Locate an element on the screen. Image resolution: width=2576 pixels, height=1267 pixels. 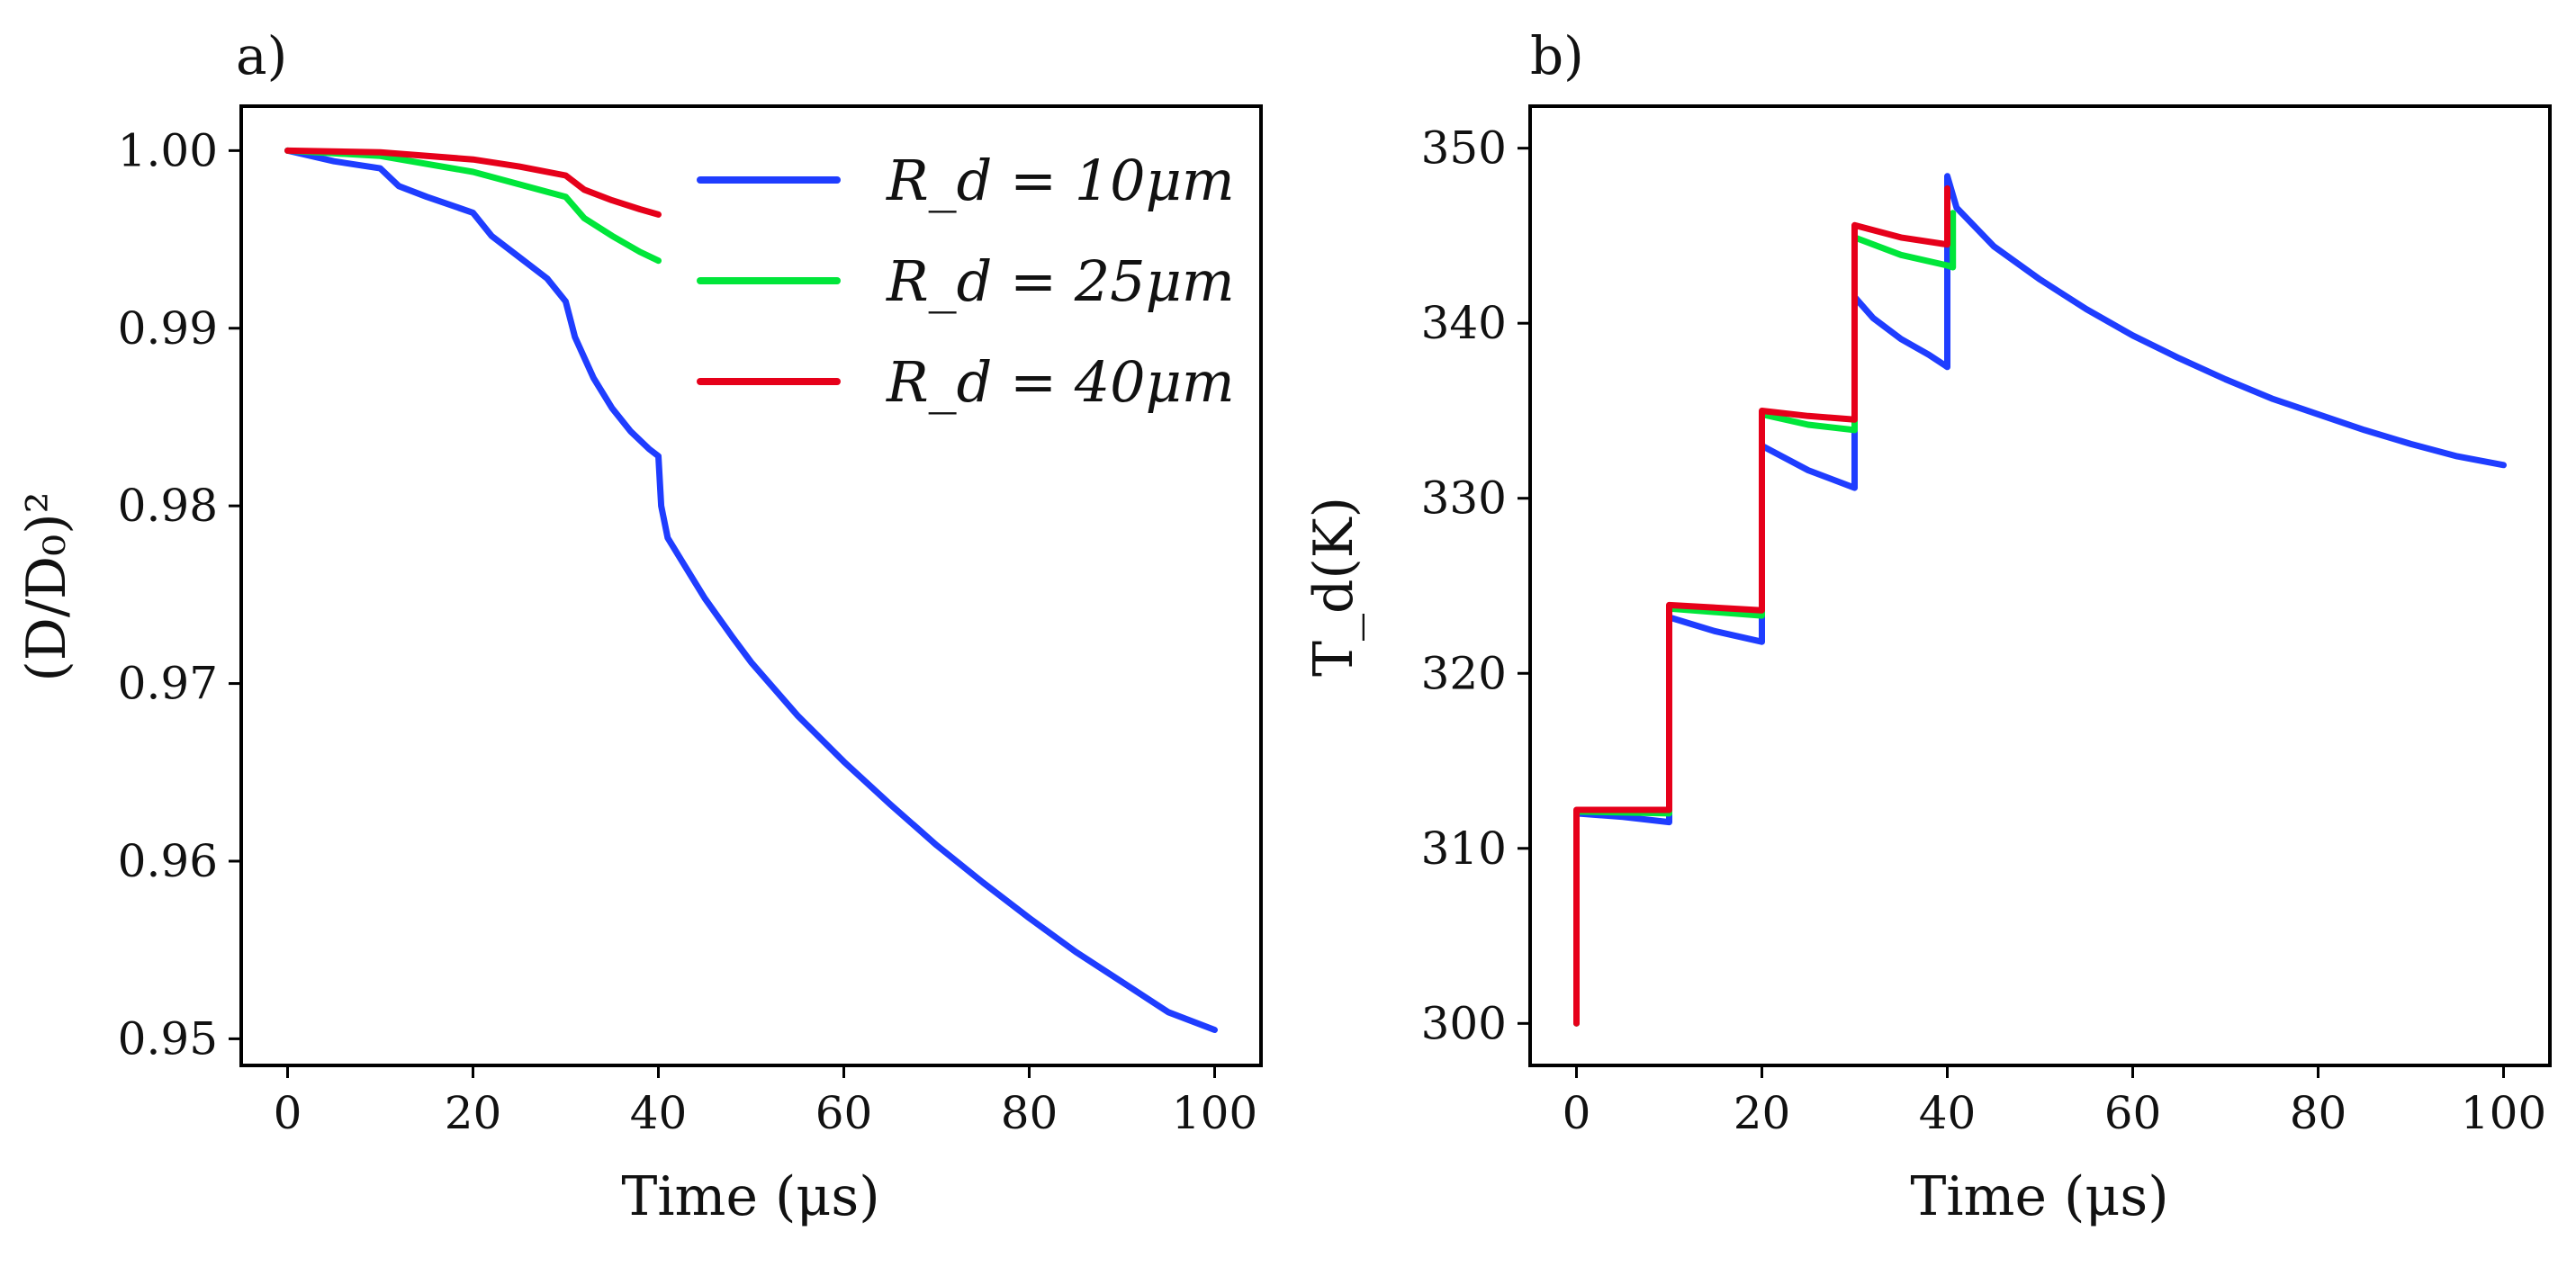
panel-a-xtick-label: 0 is located at coordinates (288, 1113).